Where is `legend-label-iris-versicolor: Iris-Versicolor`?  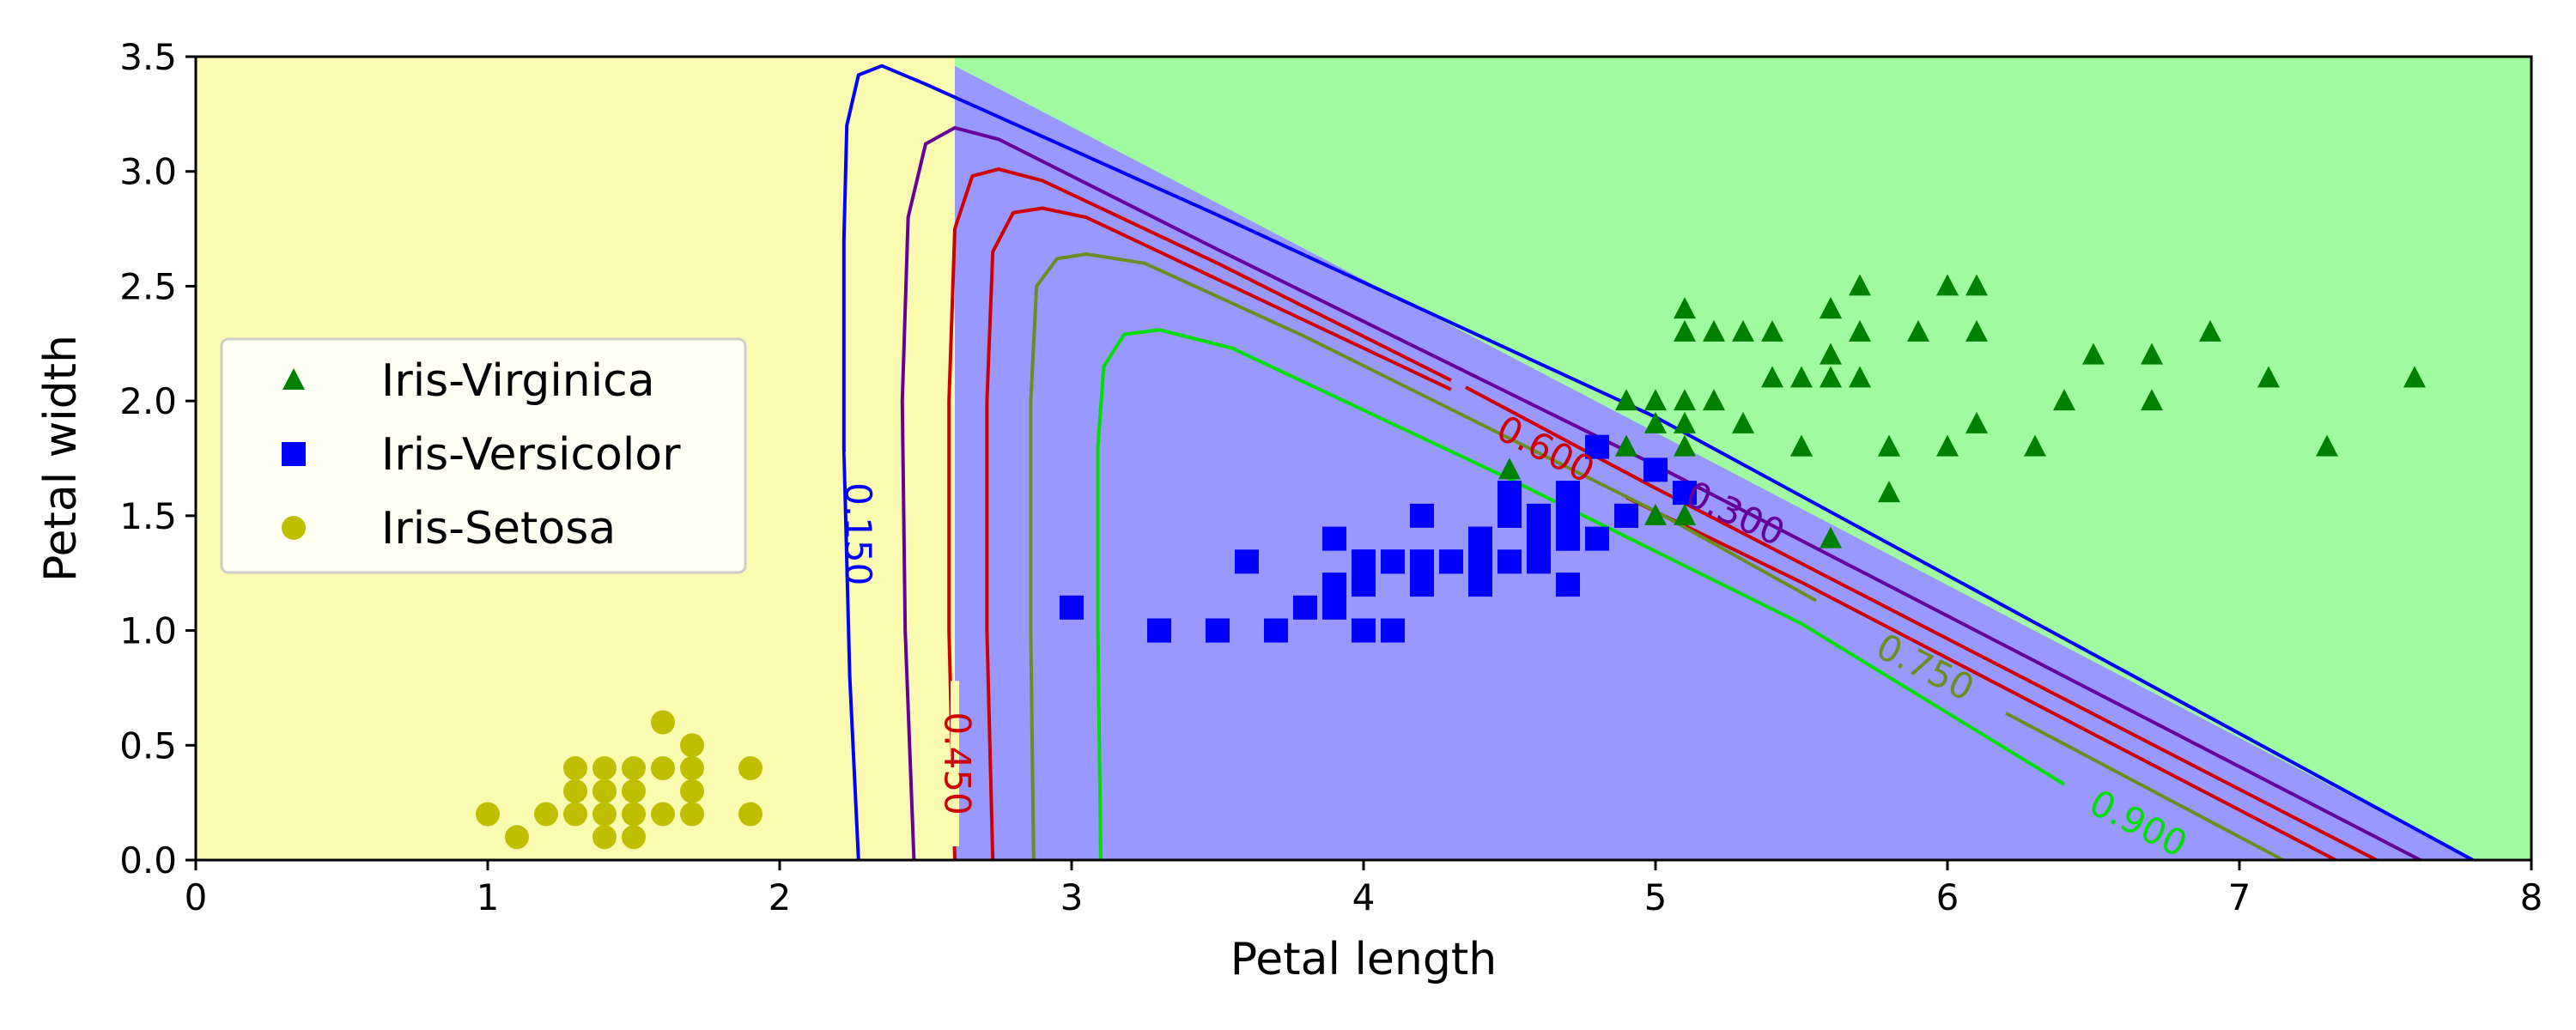 legend-label-iris-versicolor: Iris-Versicolor is located at coordinates (531, 455).